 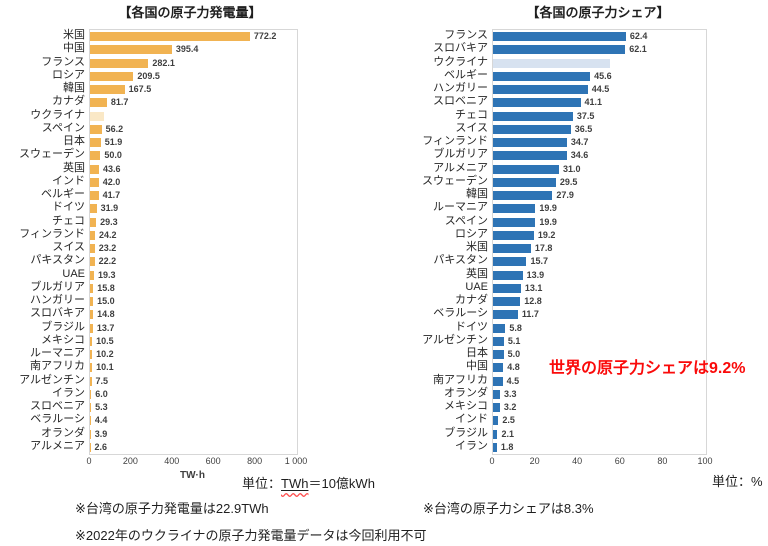 I want to click on bar-value-label: 13.7, so click(x=105, y=327).